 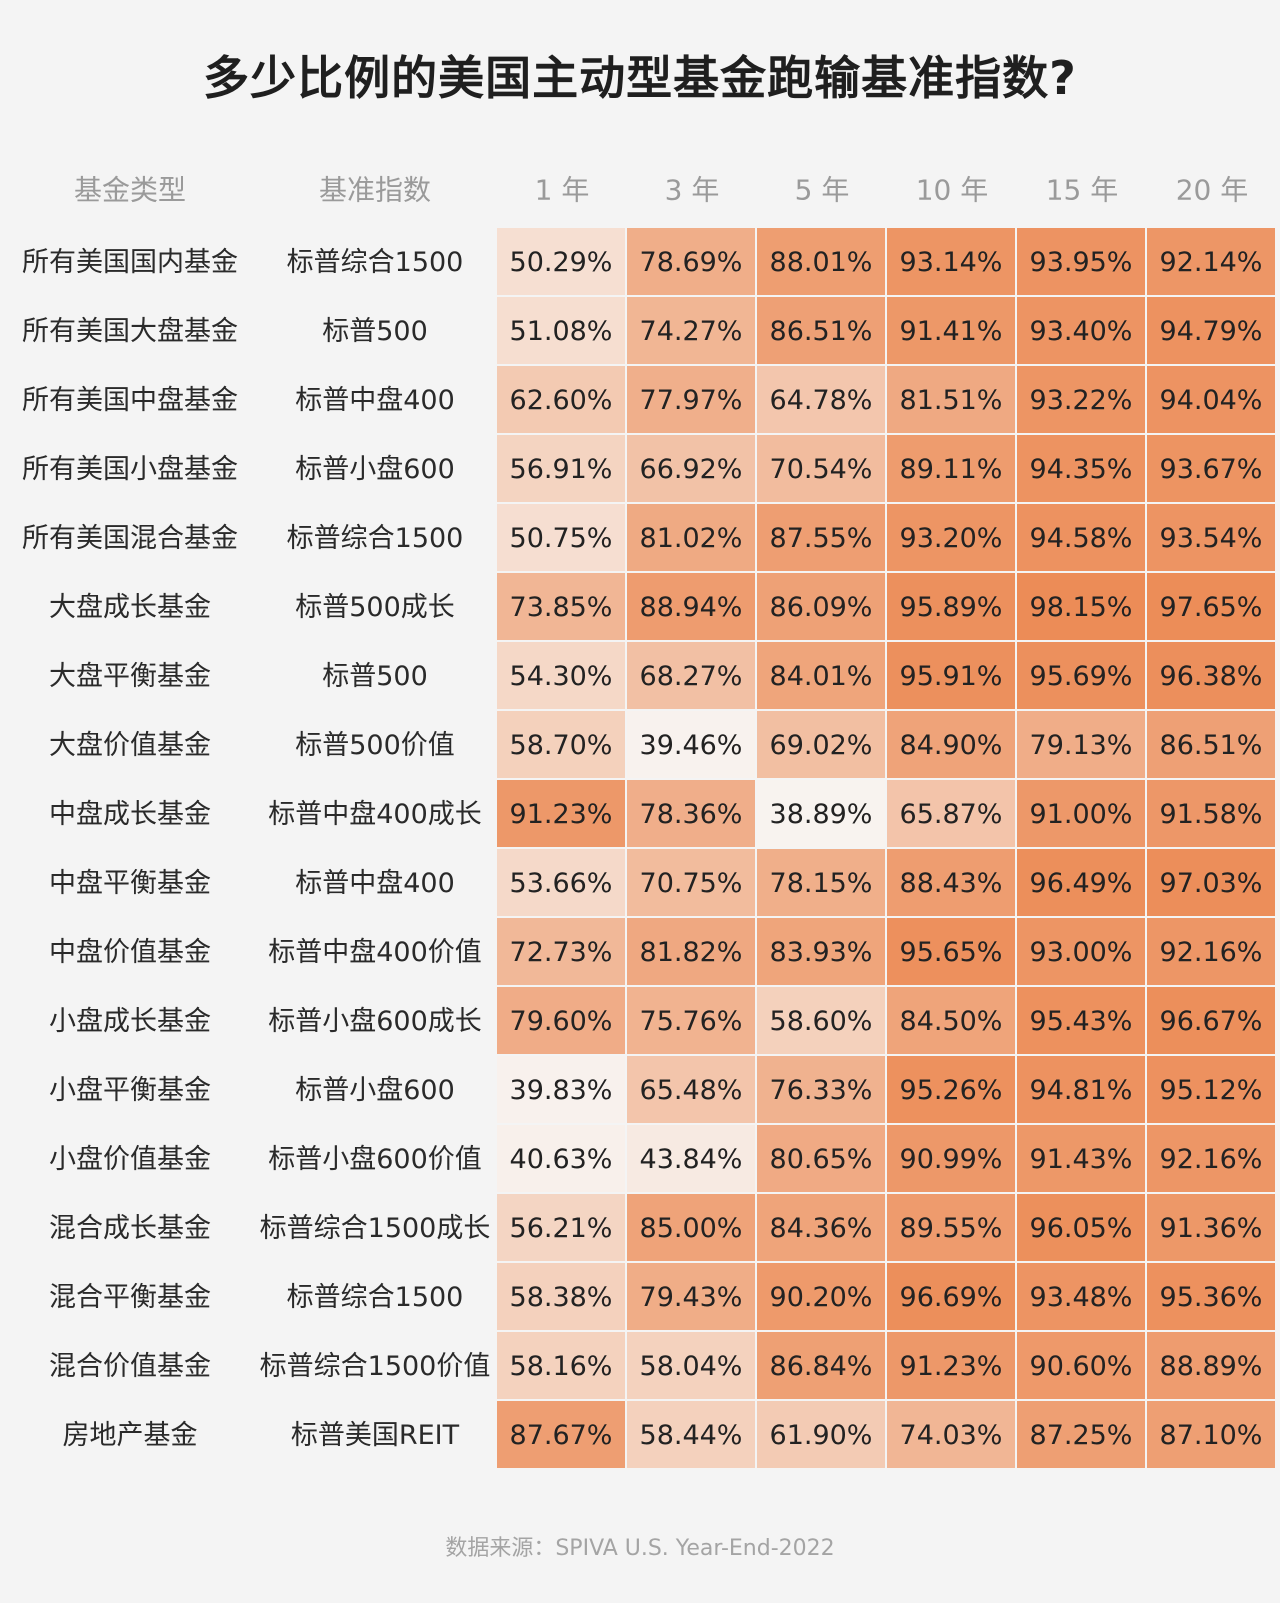 What do you see at coordinates (561, 469) in the screenshot?
I see `cell-value-label: 56.91%` at bounding box center [561, 469].